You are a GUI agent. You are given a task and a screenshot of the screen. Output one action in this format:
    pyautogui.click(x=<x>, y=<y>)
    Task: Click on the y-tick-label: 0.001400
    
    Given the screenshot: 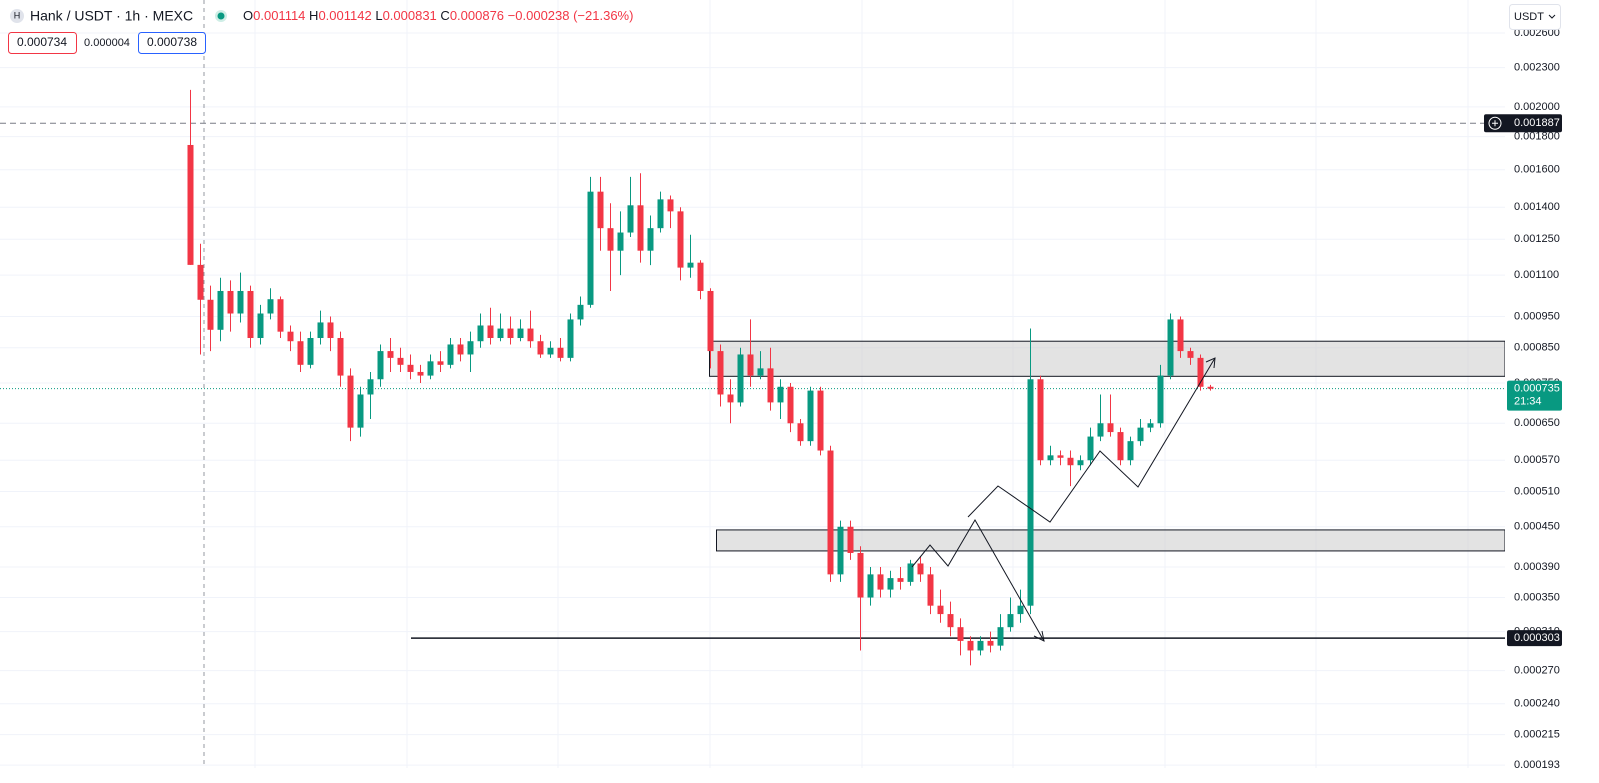 What is the action you would take?
    pyautogui.click(x=1537, y=207)
    